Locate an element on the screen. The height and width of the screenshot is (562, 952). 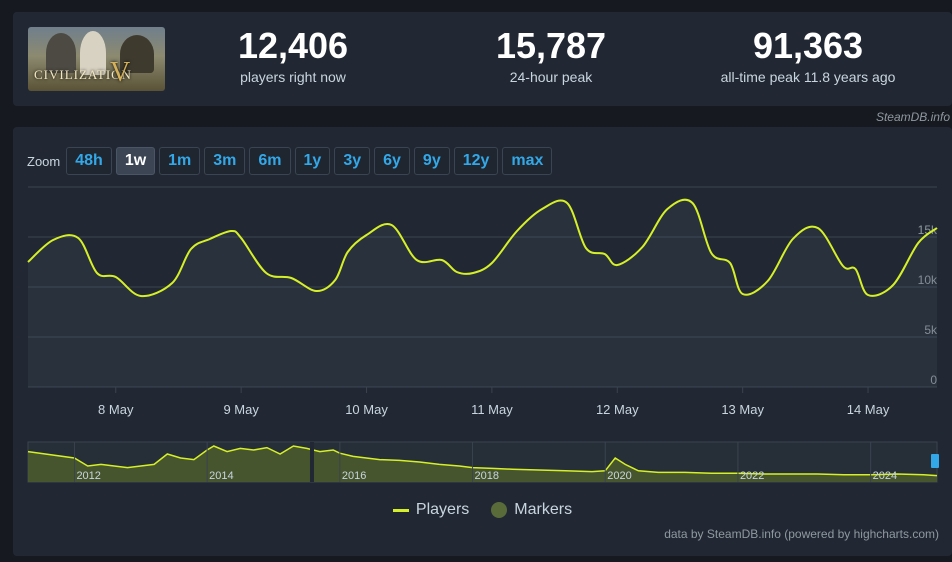
navigator-handle is located at coordinates (935, 461).